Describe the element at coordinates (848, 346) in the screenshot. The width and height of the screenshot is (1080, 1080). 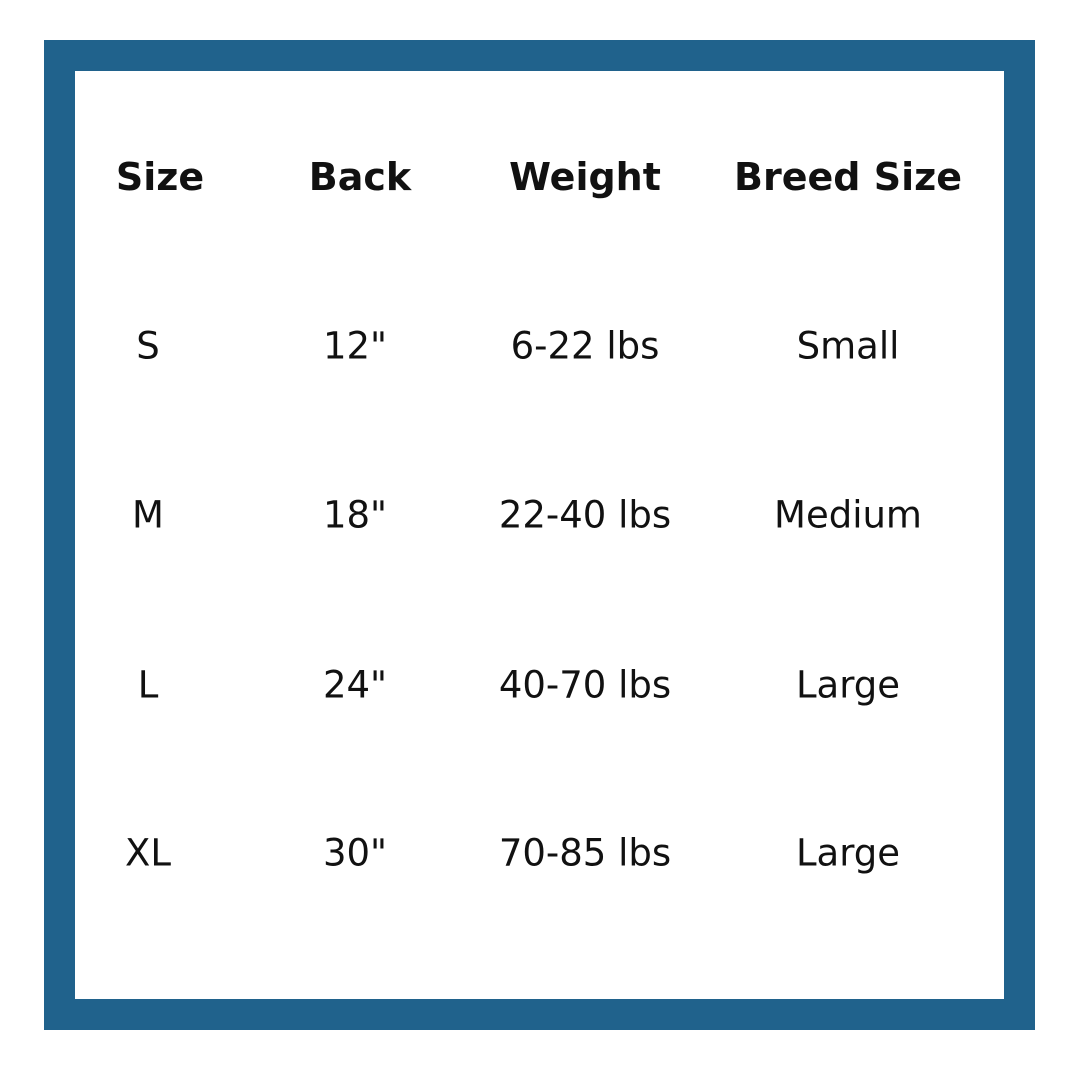
I see `cell-breed-size: Small` at that location.